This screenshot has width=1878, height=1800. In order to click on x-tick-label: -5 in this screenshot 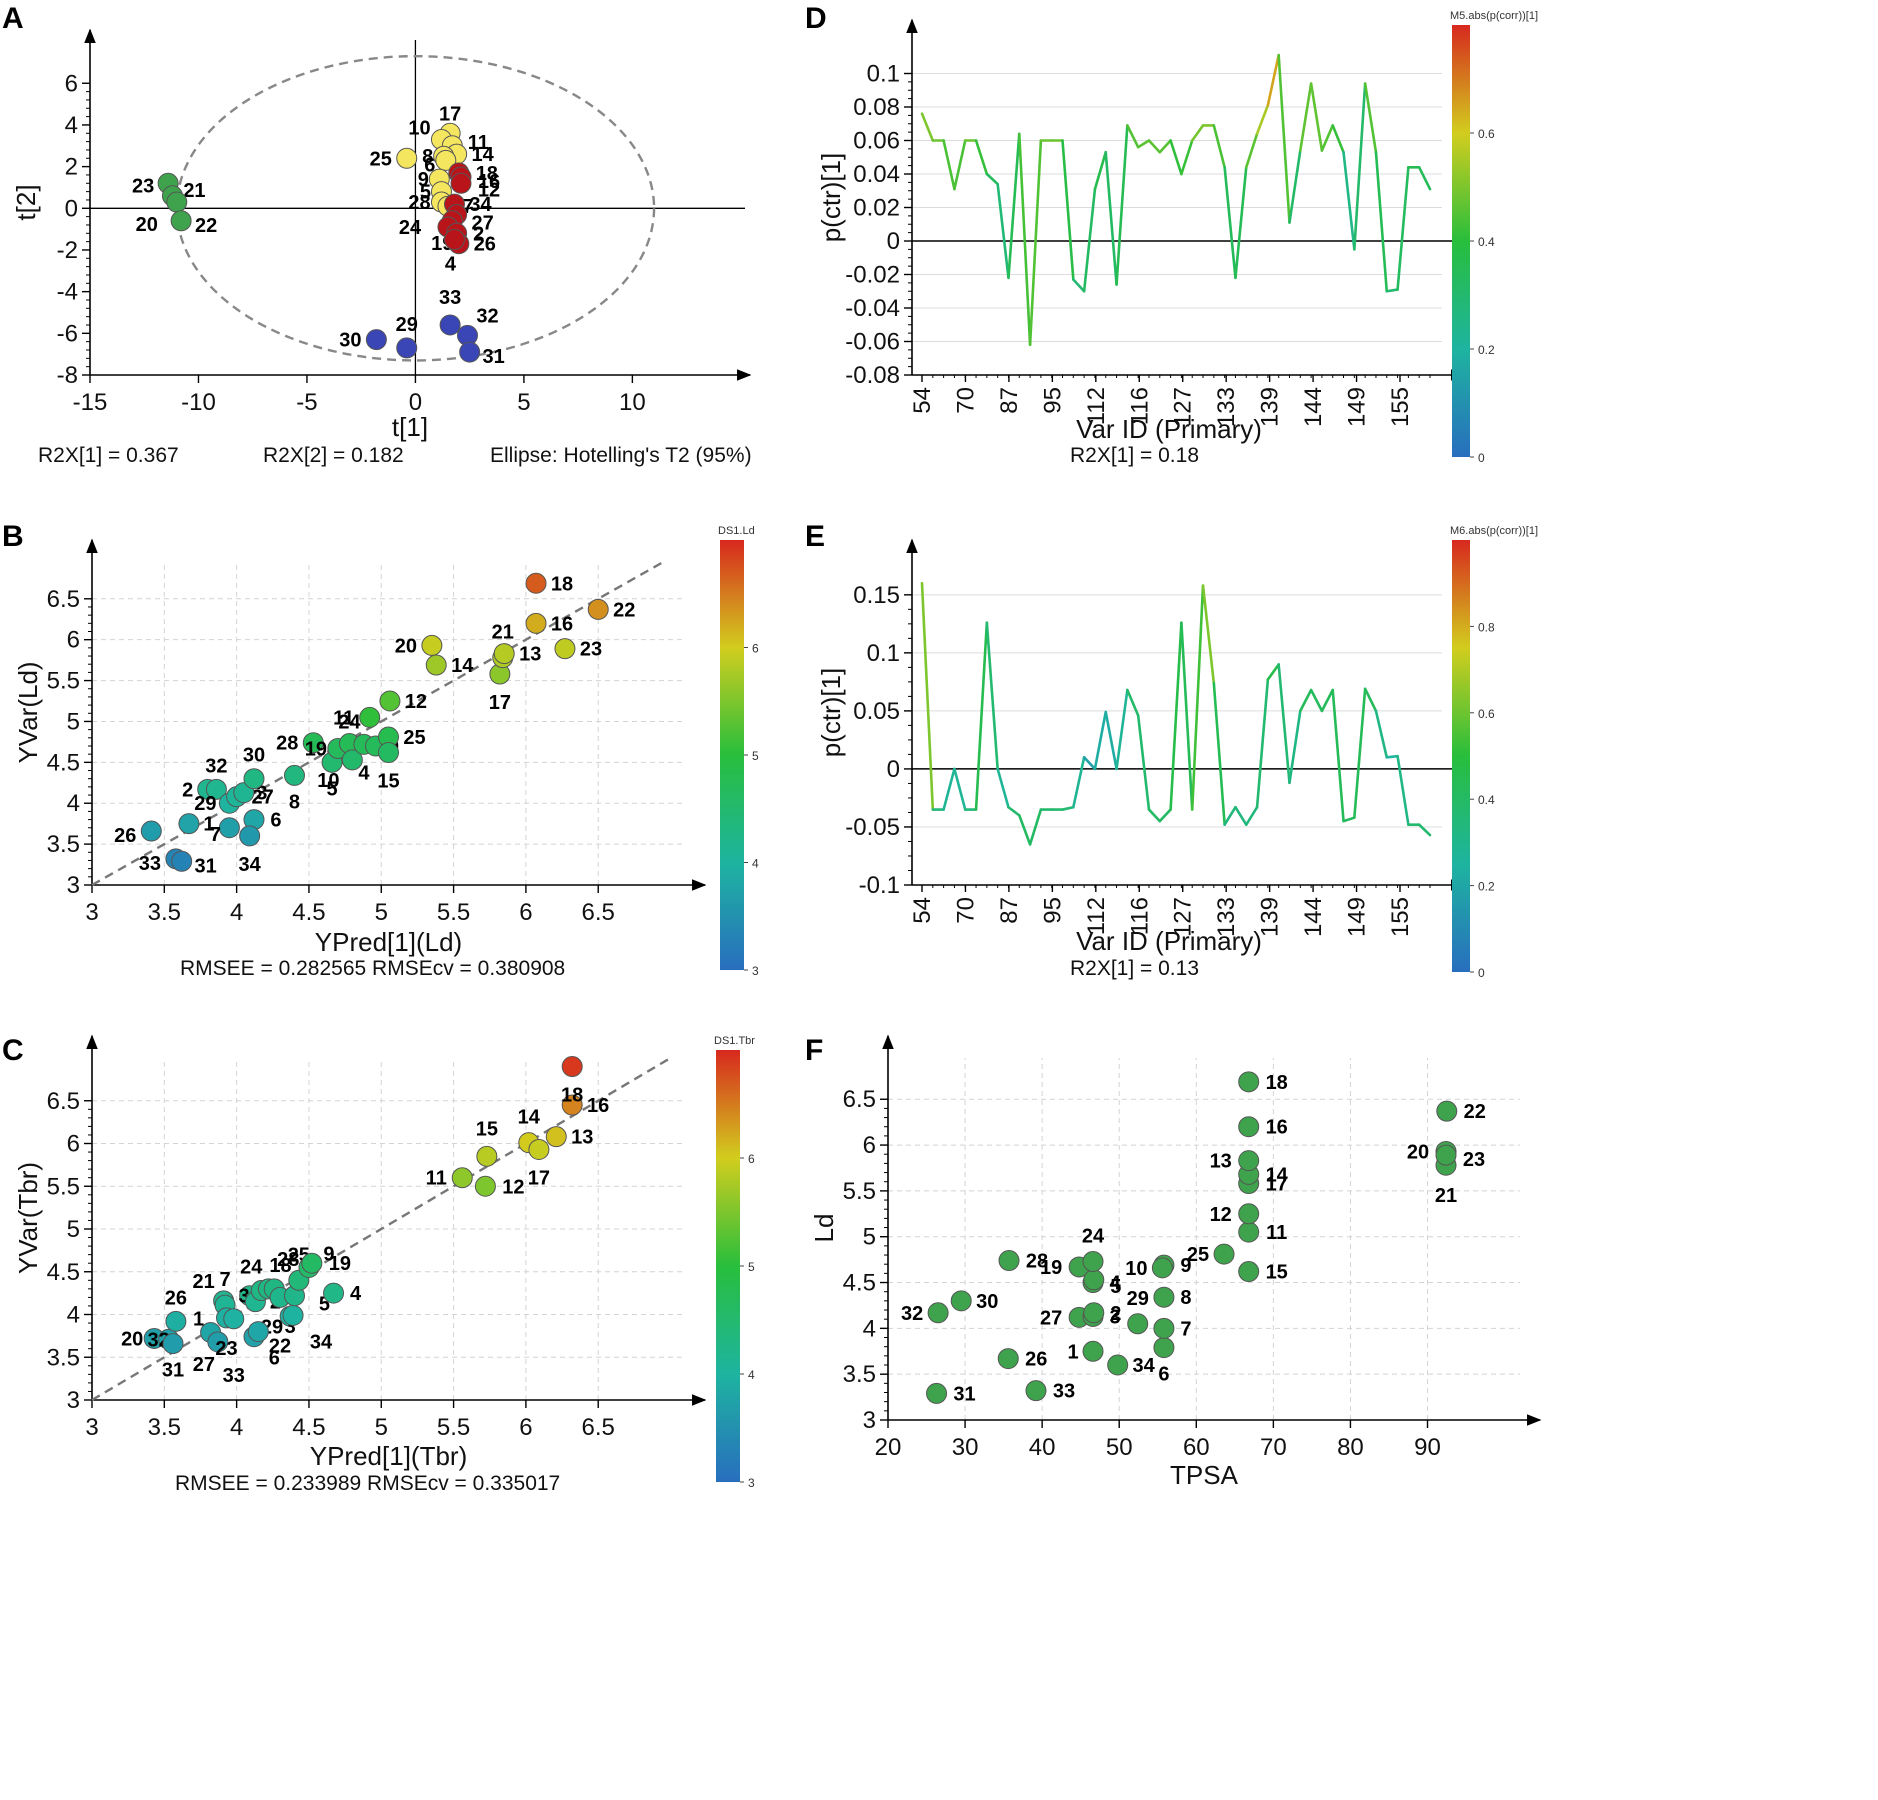, I will do `click(306, 402)`.